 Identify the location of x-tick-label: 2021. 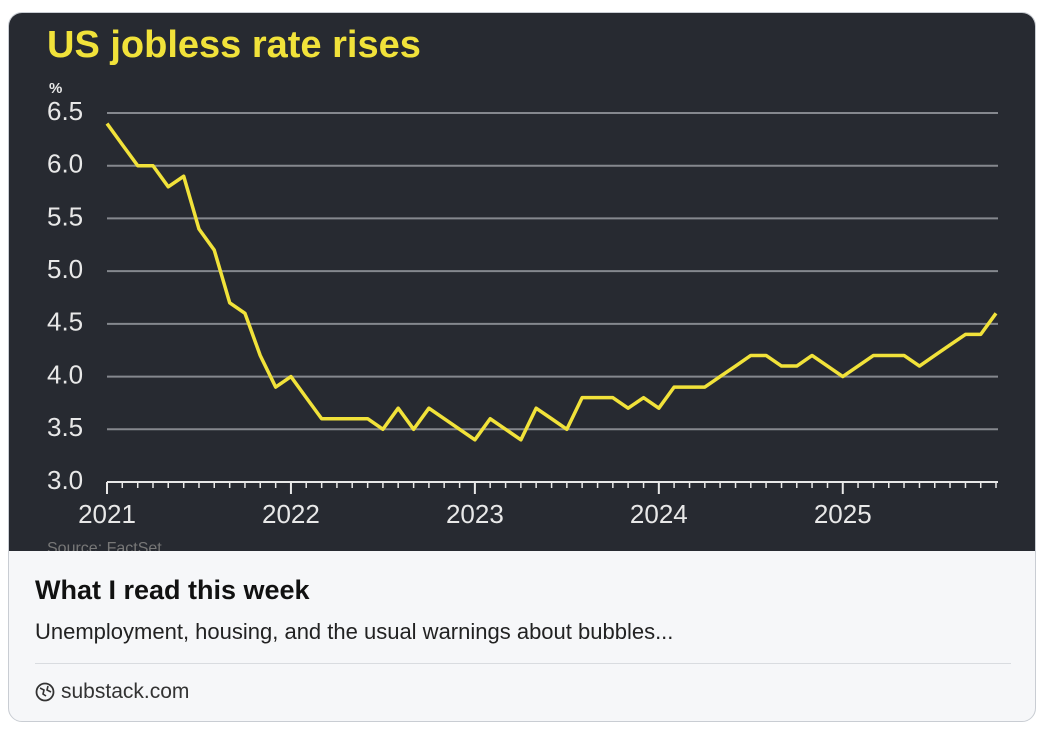
(107, 514).